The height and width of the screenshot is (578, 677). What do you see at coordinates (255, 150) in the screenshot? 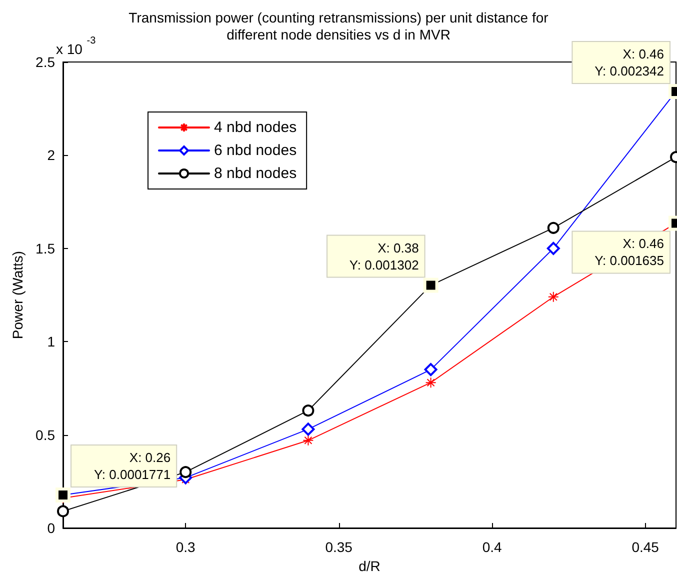
I see `legend-label: 6 nbd nodes` at bounding box center [255, 150].